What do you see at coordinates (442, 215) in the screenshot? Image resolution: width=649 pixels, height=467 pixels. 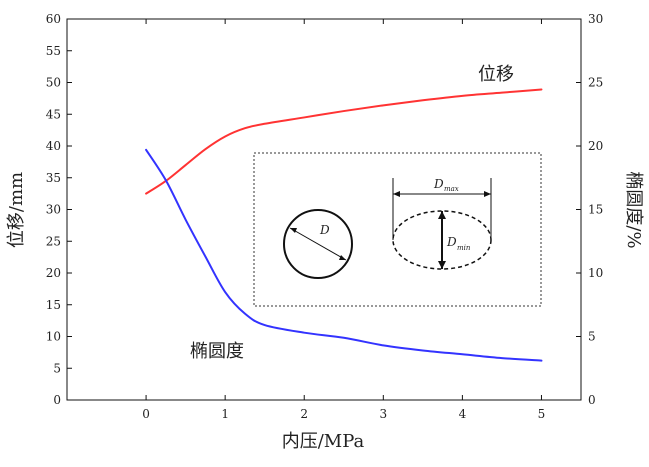 I see `dmin-arrow-top` at bounding box center [442, 215].